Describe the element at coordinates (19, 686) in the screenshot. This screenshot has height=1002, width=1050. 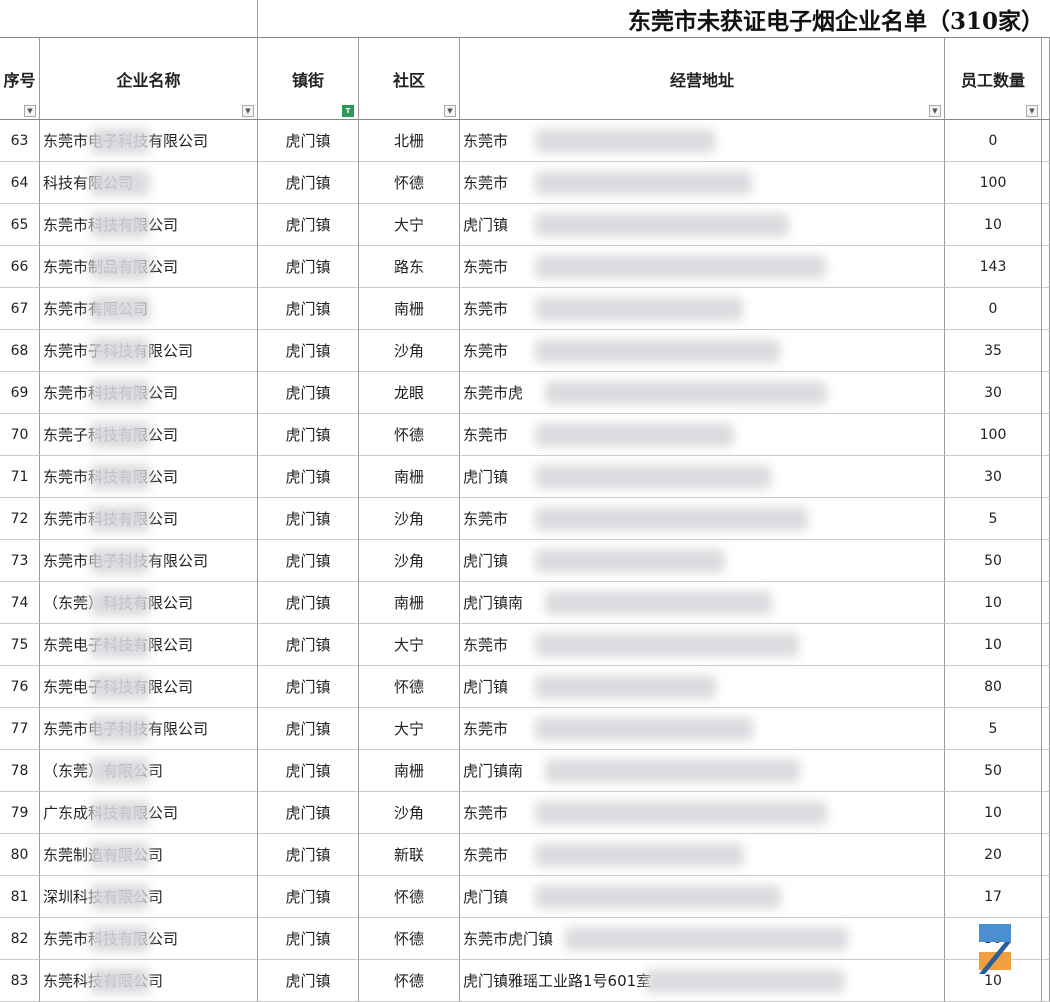
I see `cell-text: 76` at that location.